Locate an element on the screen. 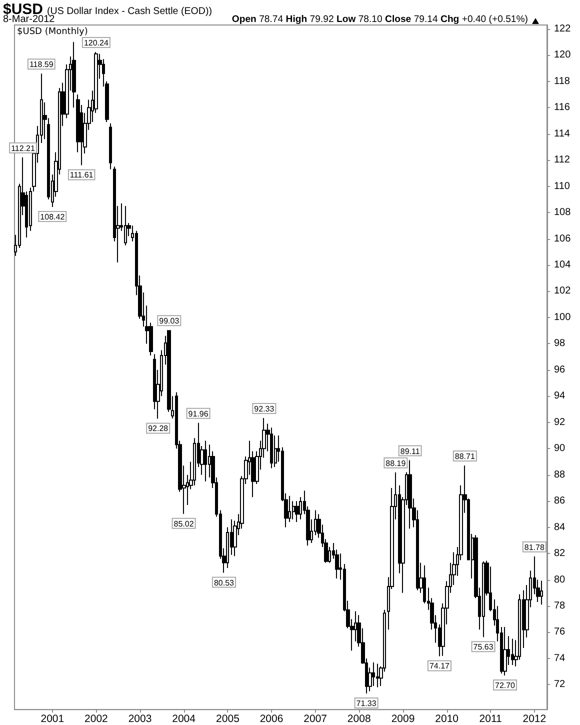  annotation: 89.11 is located at coordinates (410, 451).